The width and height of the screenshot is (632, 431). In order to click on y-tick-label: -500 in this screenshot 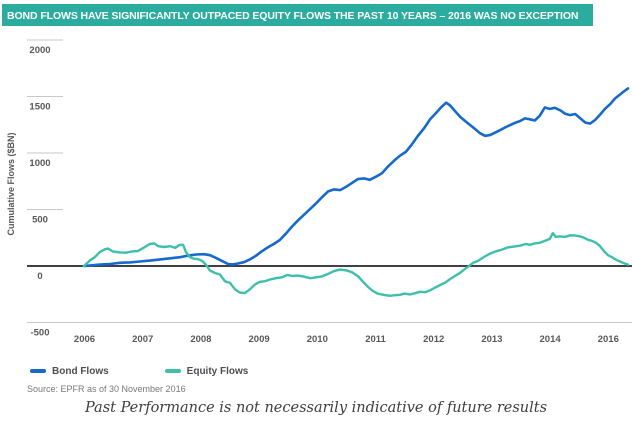, I will do `click(39, 333)`.